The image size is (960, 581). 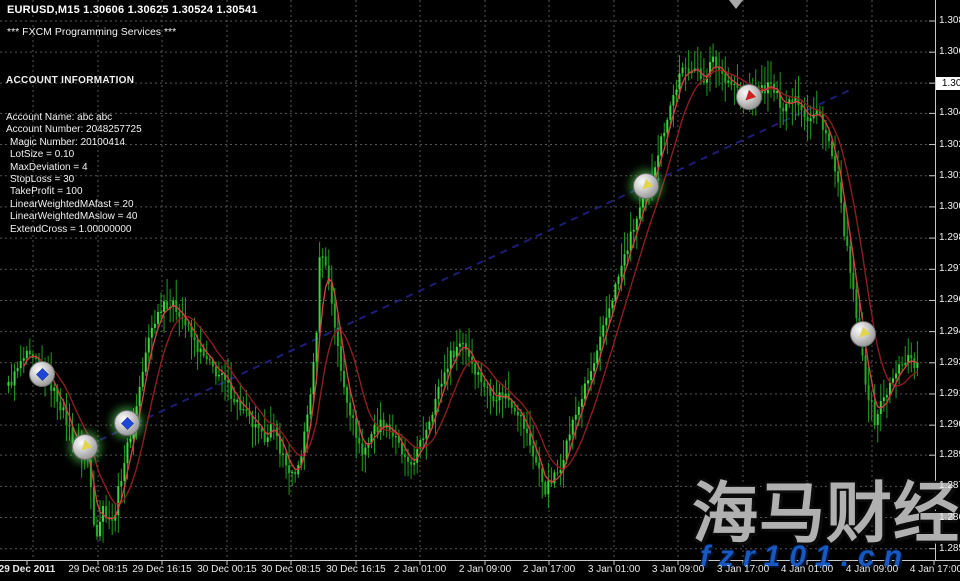 What do you see at coordinates (74, 130) in the screenshot?
I see `account-info-line: Account Number: 2048257725` at bounding box center [74, 130].